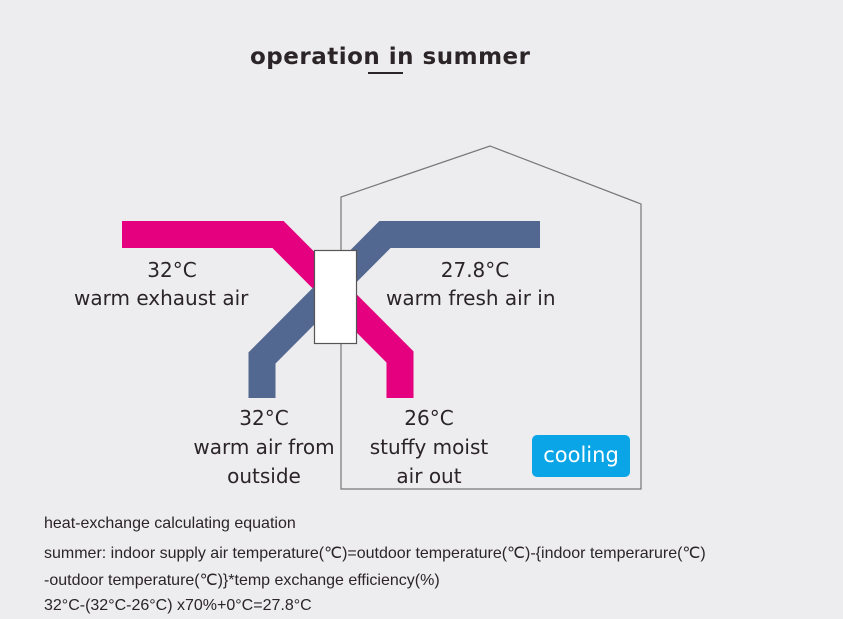 This screenshot has width=843, height=619. Describe the element at coordinates (581, 456) in the screenshot. I see `cooling-badge: cooling` at that location.